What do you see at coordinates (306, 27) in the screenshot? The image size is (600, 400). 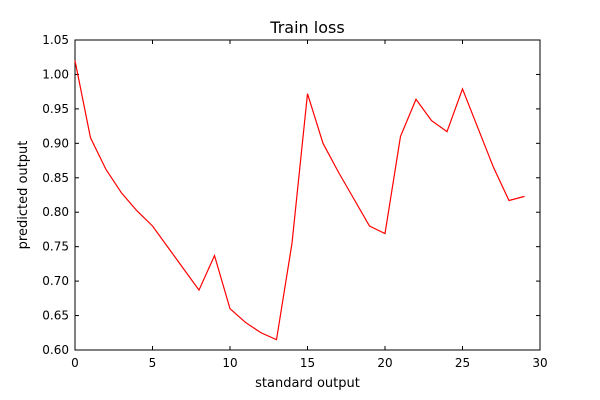 I see `chart-title: Train loss` at bounding box center [306, 27].